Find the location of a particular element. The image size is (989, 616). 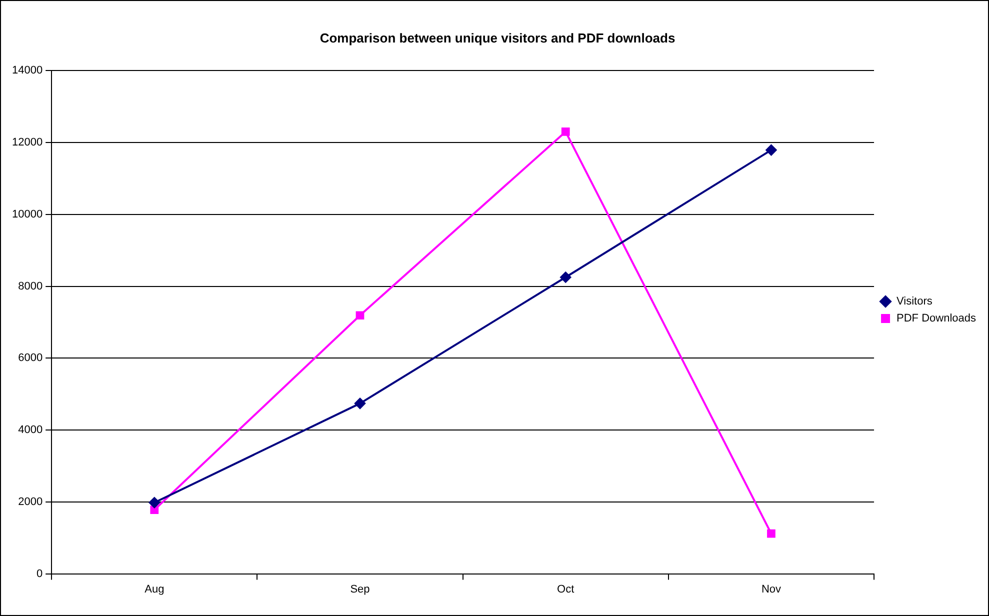

y-tick-label: 0 is located at coordinates (39, 574).